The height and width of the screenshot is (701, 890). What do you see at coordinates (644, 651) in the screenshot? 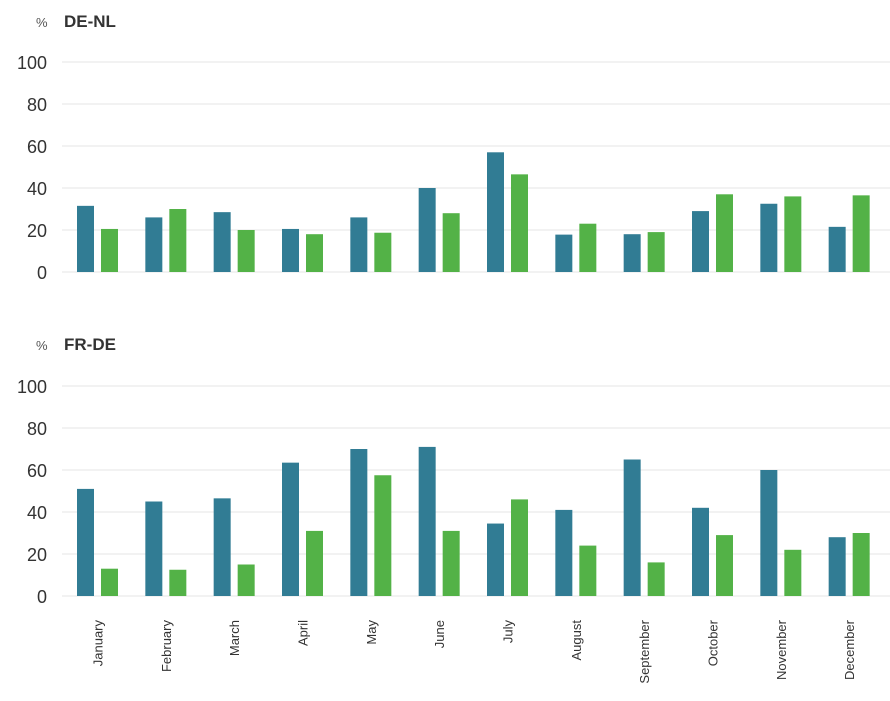
I see `x-tick-label: September` at bounding box center [644, 651].